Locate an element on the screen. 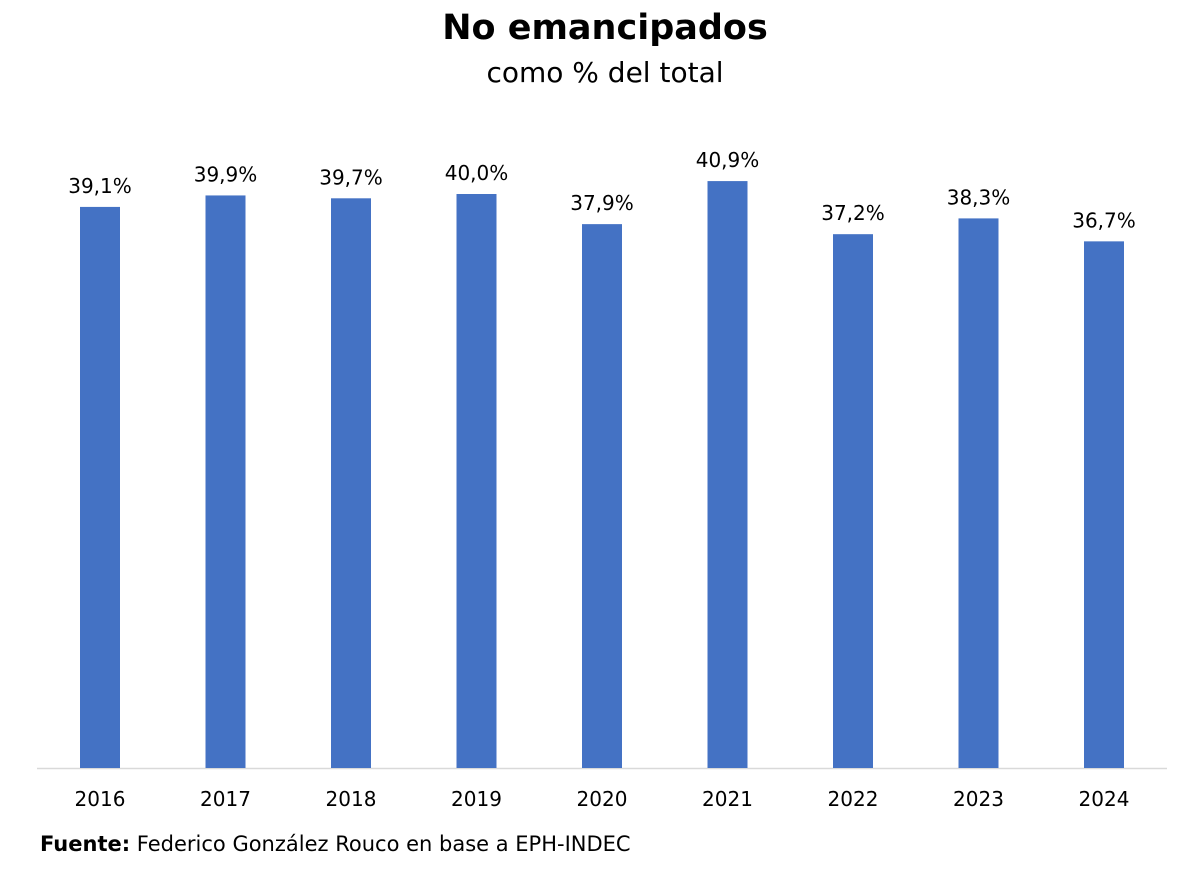  x-tick-label: 2019 is located at coordinates (476, 799).